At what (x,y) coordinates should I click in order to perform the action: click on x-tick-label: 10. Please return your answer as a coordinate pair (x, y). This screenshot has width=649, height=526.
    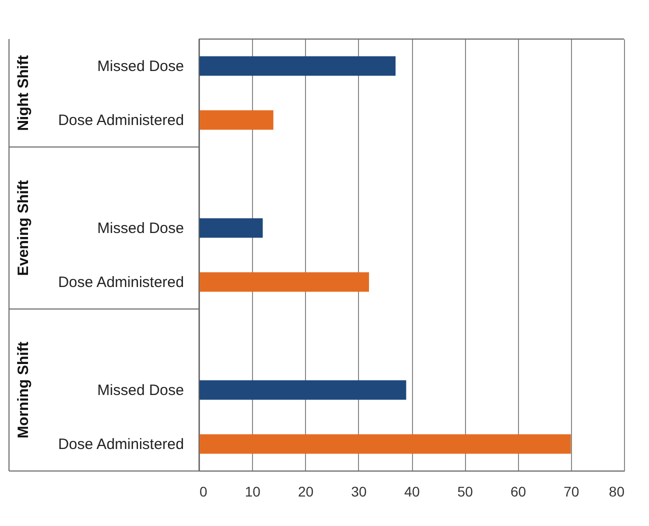
    Looking at the image, I should click on (252, 492).